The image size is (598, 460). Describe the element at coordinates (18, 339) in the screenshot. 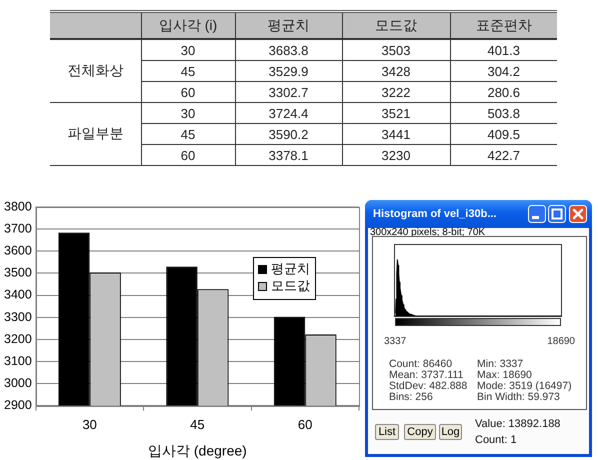

I see `y-tick-label: 3200` at that location.